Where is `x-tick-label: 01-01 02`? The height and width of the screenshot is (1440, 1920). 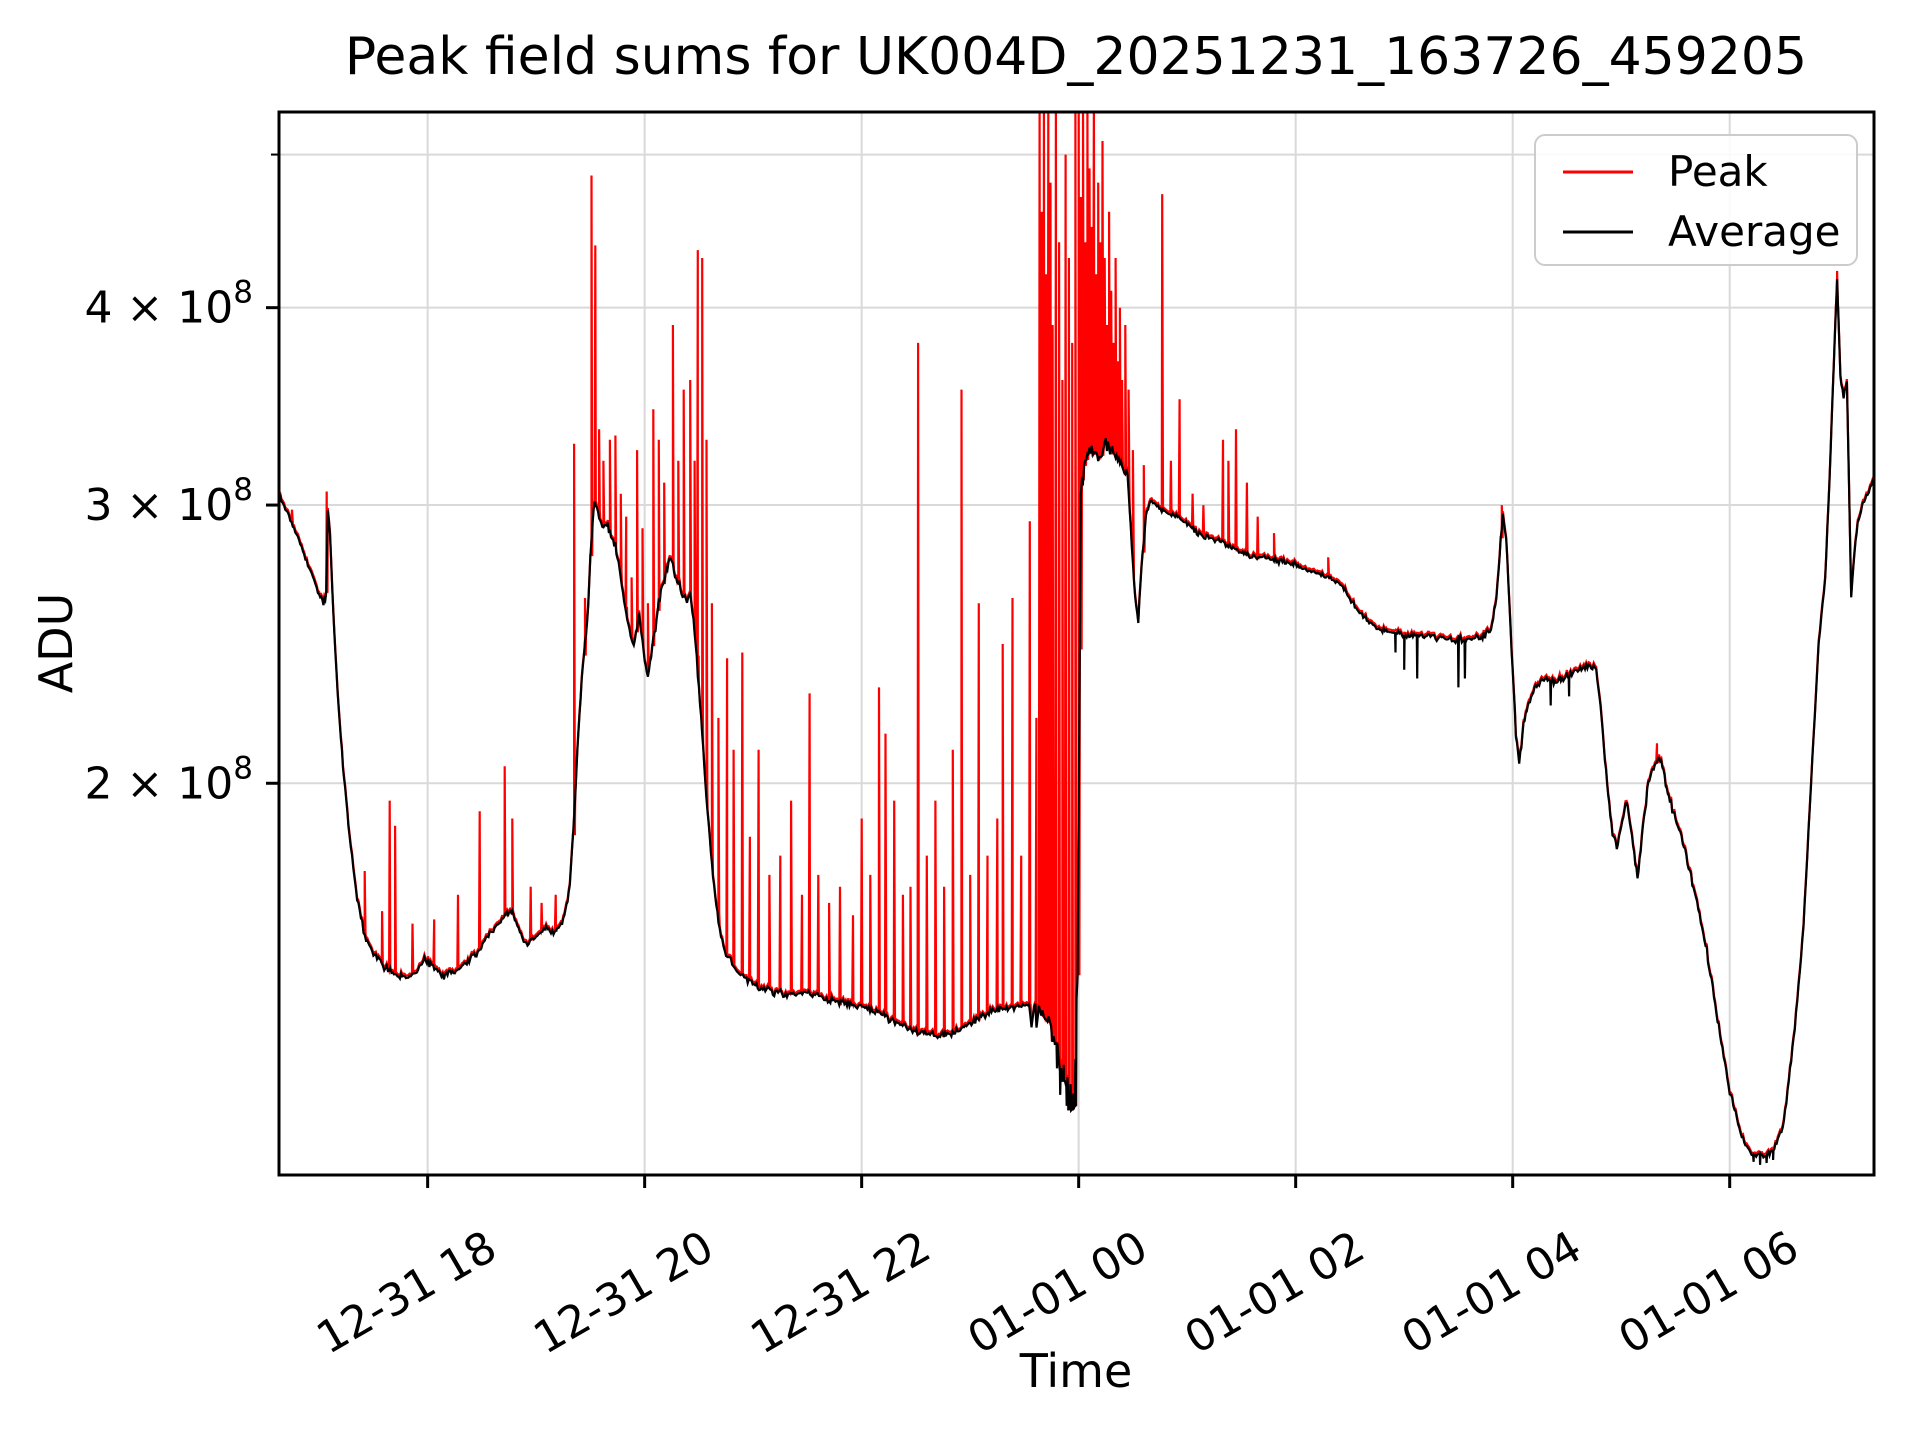
x-tick-label: 01-01 02 is located at coordinates (1274, 1292).